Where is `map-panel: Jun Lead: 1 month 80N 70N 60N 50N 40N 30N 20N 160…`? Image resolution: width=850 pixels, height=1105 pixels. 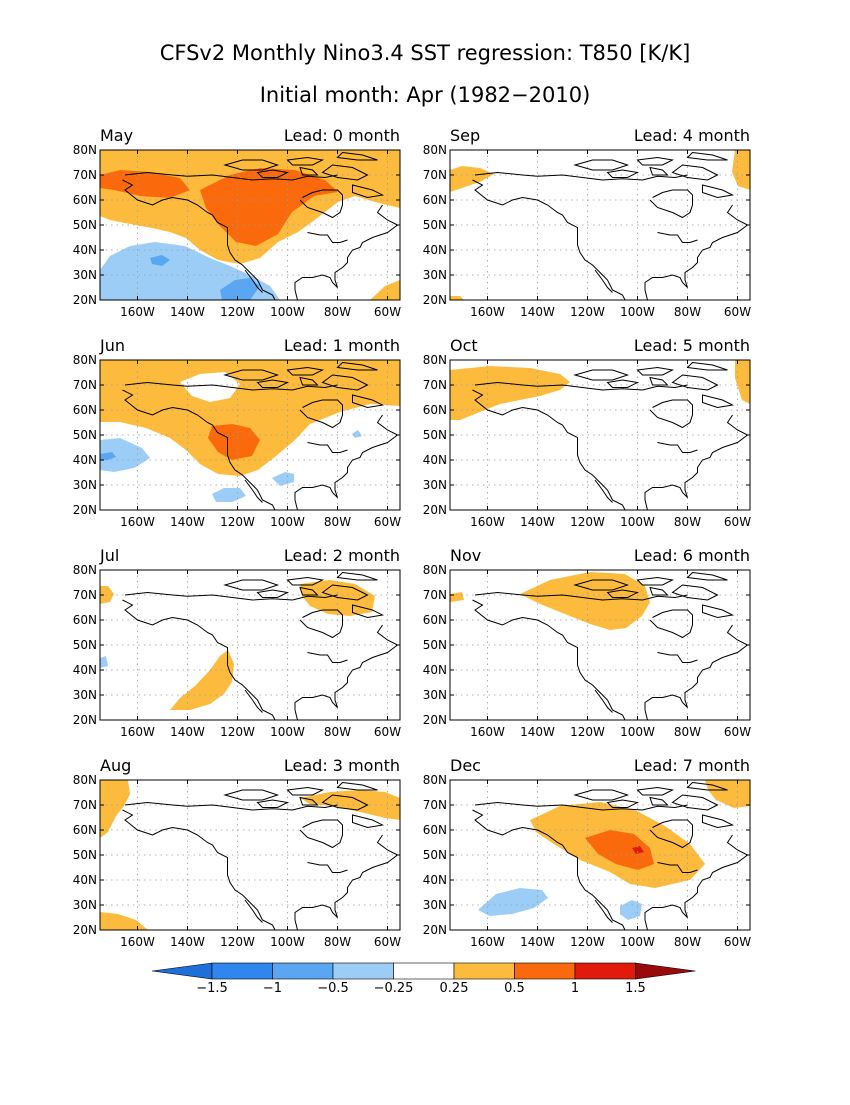
map-panel: Jun Lead: 1 month 80N 70N 60N 50N 40N 30N 20N 160… is located at coordinates (237, 432).